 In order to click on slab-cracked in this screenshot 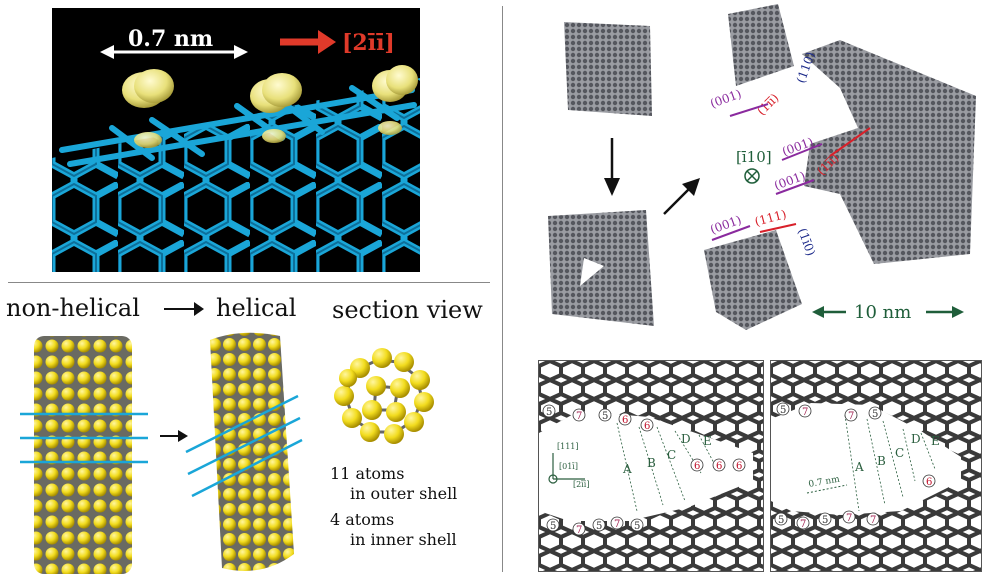, I will do `click(601, 268)`.